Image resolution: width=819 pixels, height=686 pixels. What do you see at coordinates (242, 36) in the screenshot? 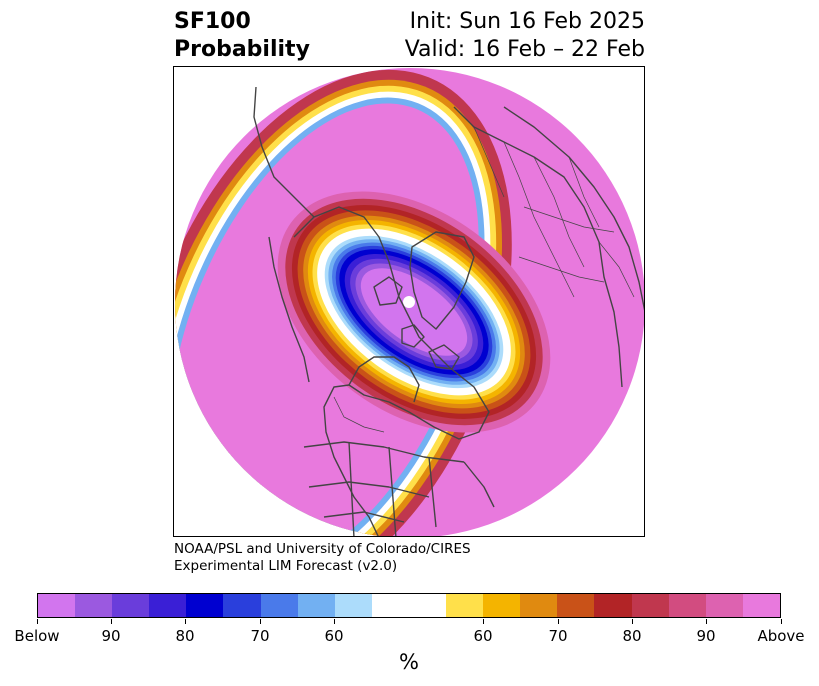
I see `map-title-left: SF100 Probability` at bounding box center [242, 36].